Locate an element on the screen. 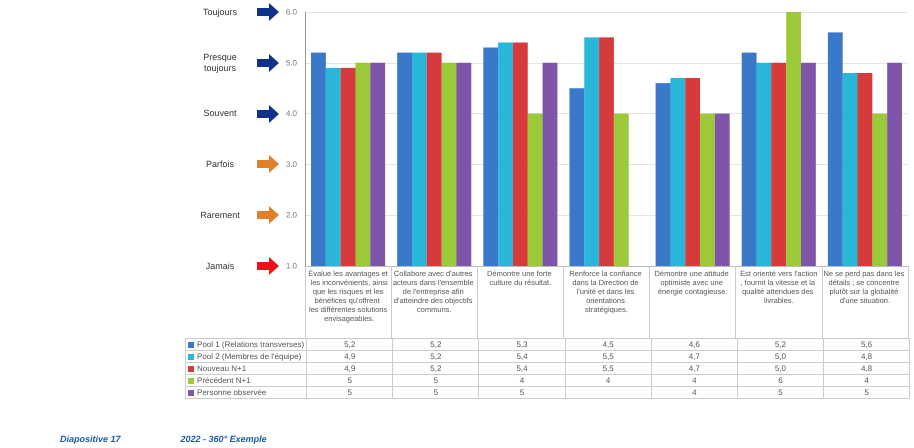 Image resolution: width=914 pixels, height=448 pixels. legend-label: Pool 2 (Membres de l'équipe) is located at coordinates (246, 356).